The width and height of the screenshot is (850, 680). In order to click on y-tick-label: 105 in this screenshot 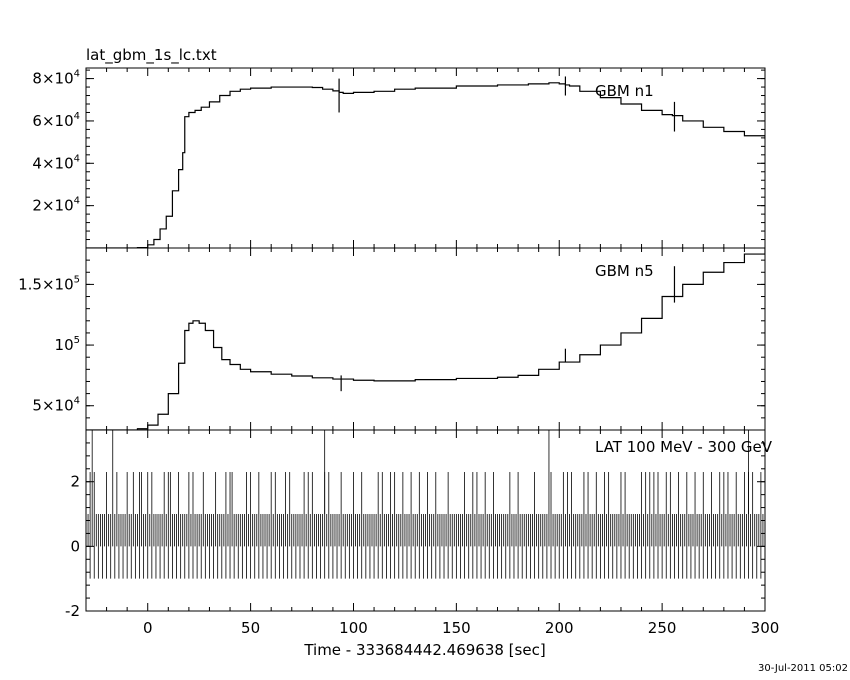, I will do `click(67, 344)`.